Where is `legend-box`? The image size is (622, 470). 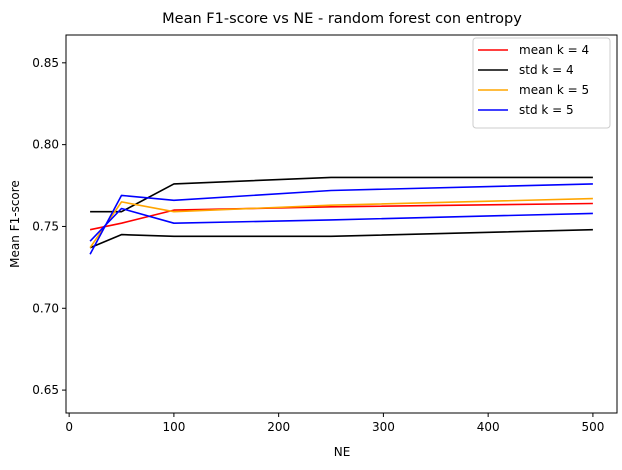 legend-box is located at coordinates (541, 83).